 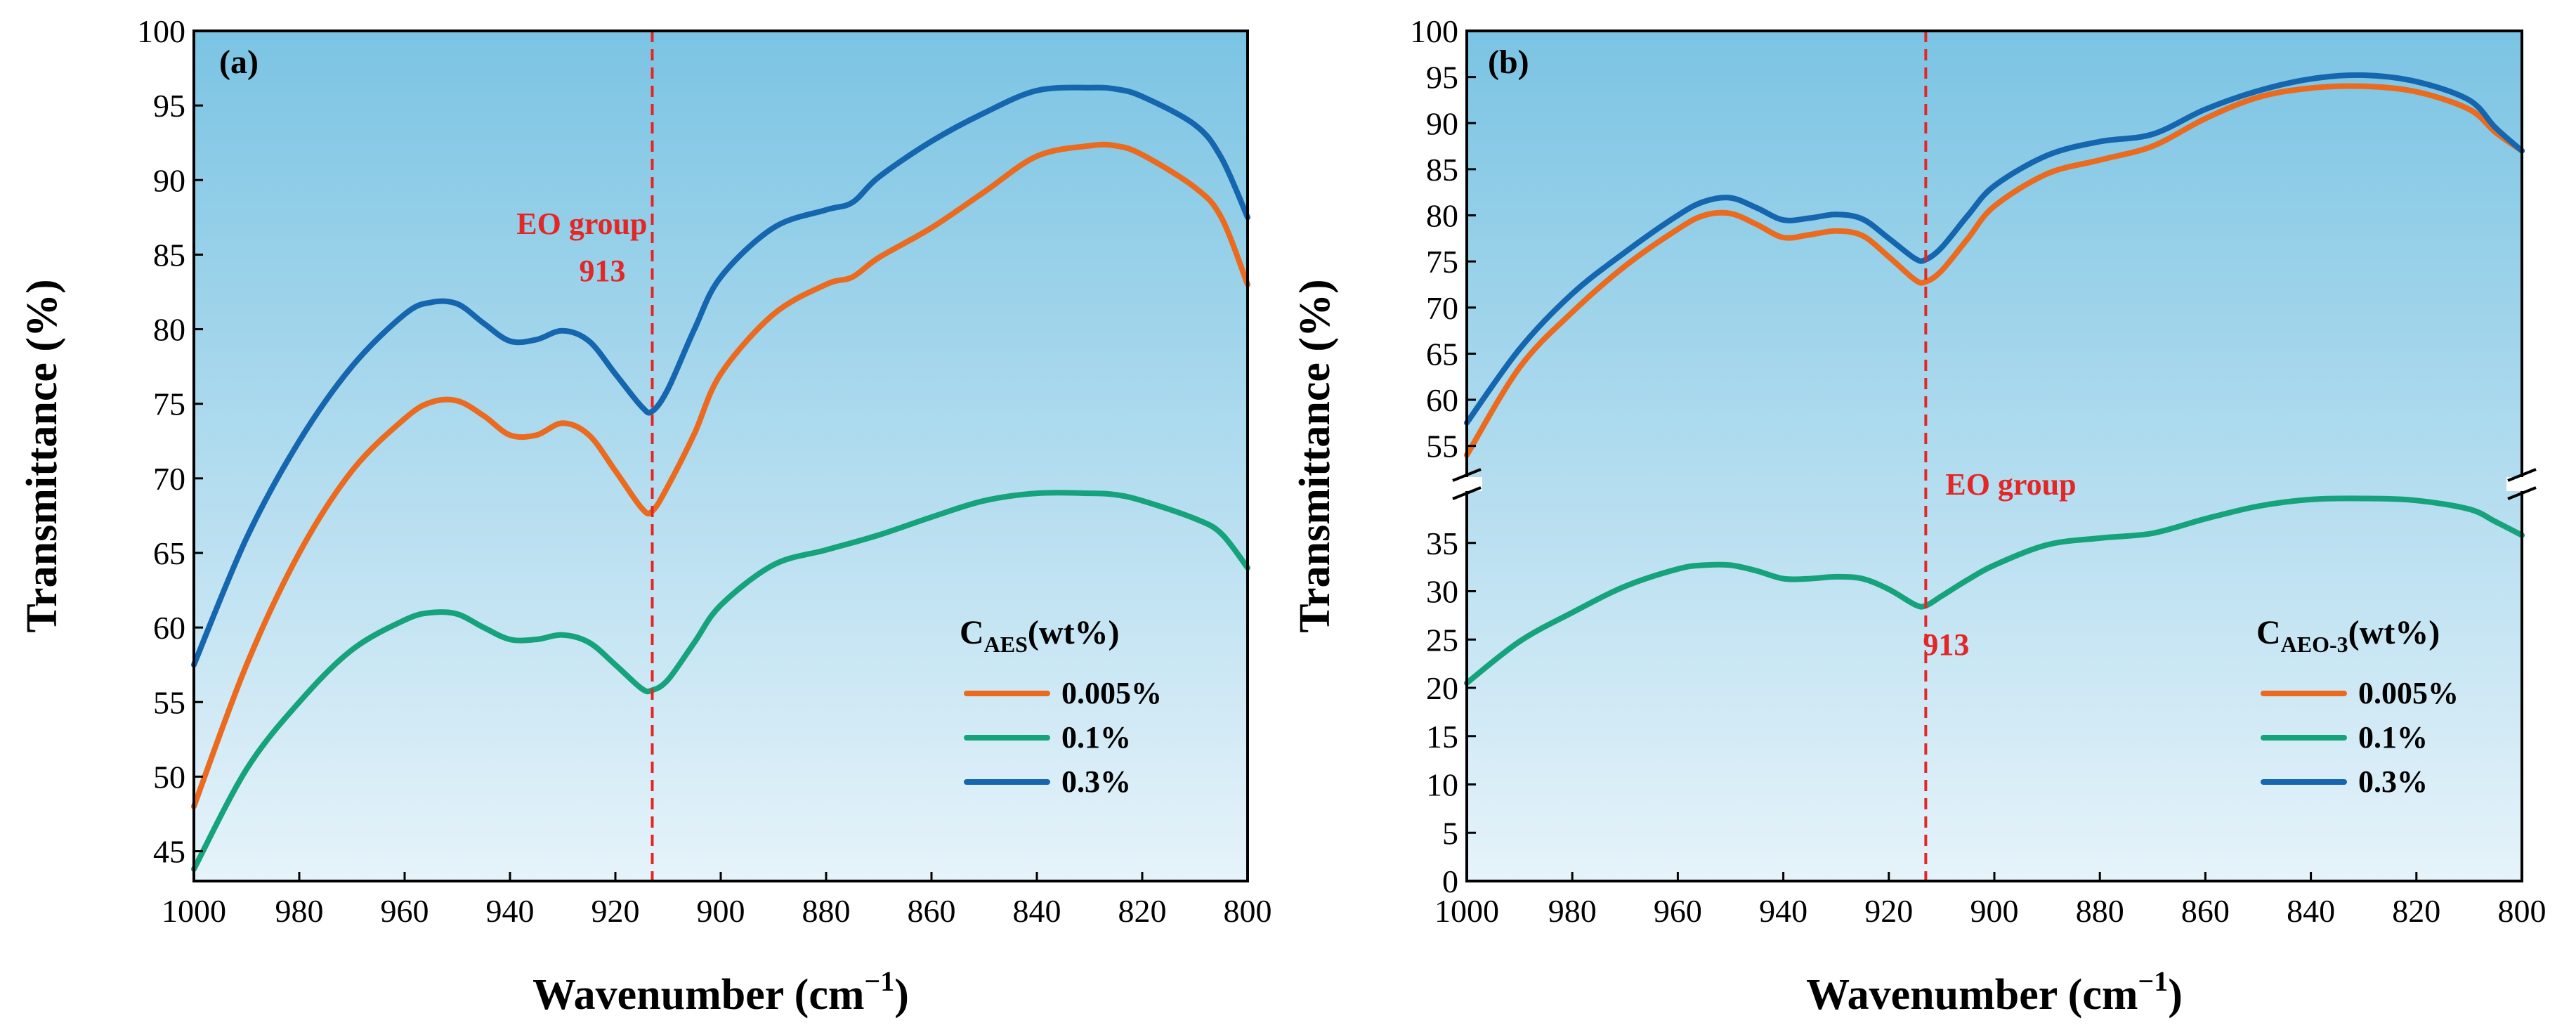 I want to click on legend-title-sub: AEO-3, so click(x=2315, y=644).